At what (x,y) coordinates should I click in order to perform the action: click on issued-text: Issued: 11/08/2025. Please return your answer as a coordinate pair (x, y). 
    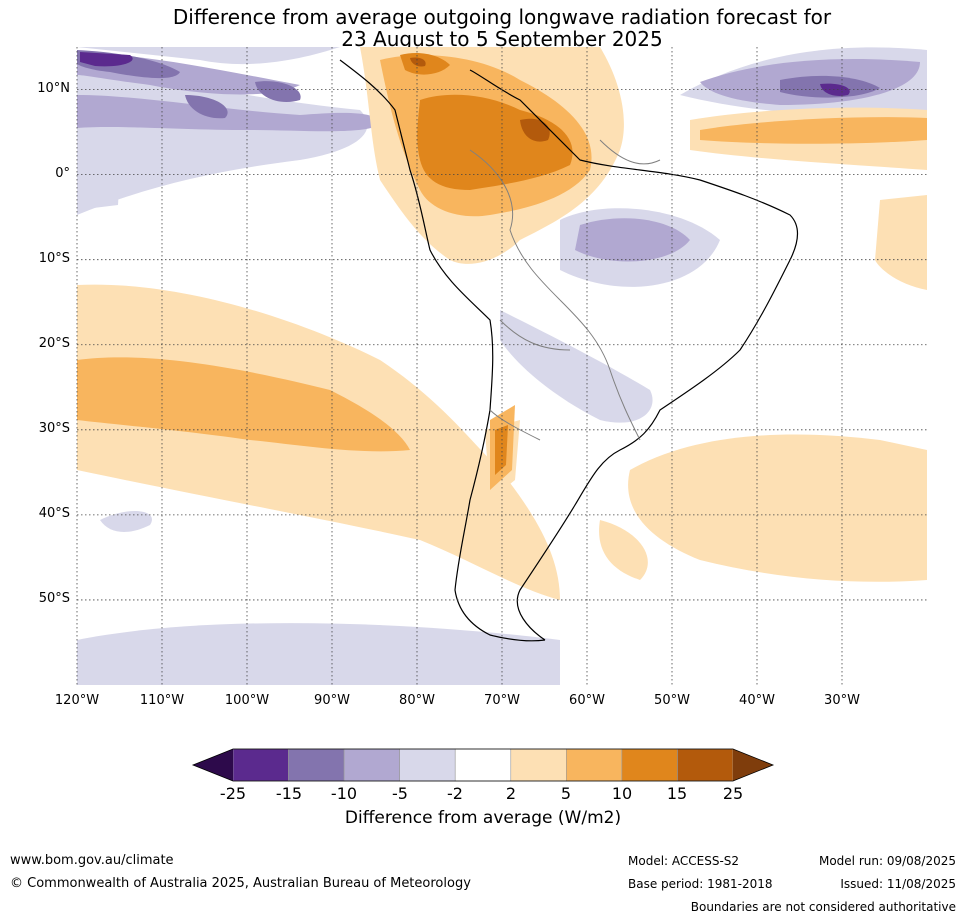
    Looking at the image, I should click on (898, 884).